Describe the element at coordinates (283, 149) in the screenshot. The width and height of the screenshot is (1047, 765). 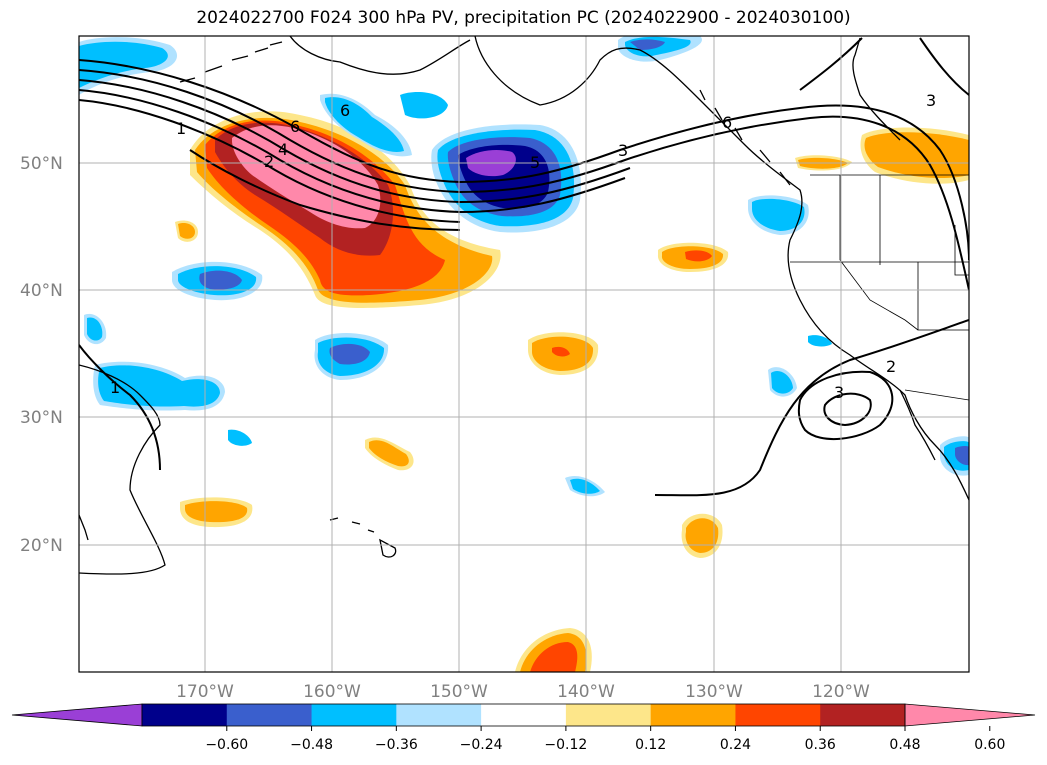
I see `contour-label: 4` at that location.